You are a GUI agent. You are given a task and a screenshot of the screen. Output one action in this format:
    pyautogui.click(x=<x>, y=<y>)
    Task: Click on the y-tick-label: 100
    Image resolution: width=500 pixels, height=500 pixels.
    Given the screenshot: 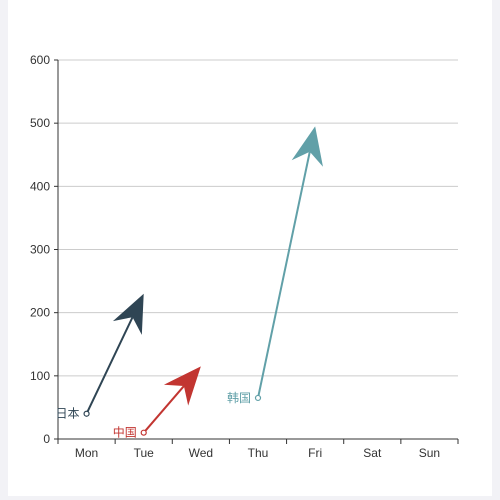 What is the action you would take?
    pyautogui.click(x=40, y=376)
    